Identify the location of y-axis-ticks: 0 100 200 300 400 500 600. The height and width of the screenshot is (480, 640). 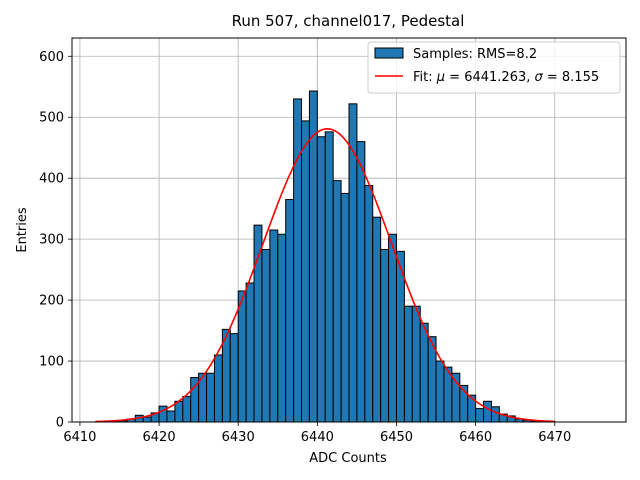
(55, 240).